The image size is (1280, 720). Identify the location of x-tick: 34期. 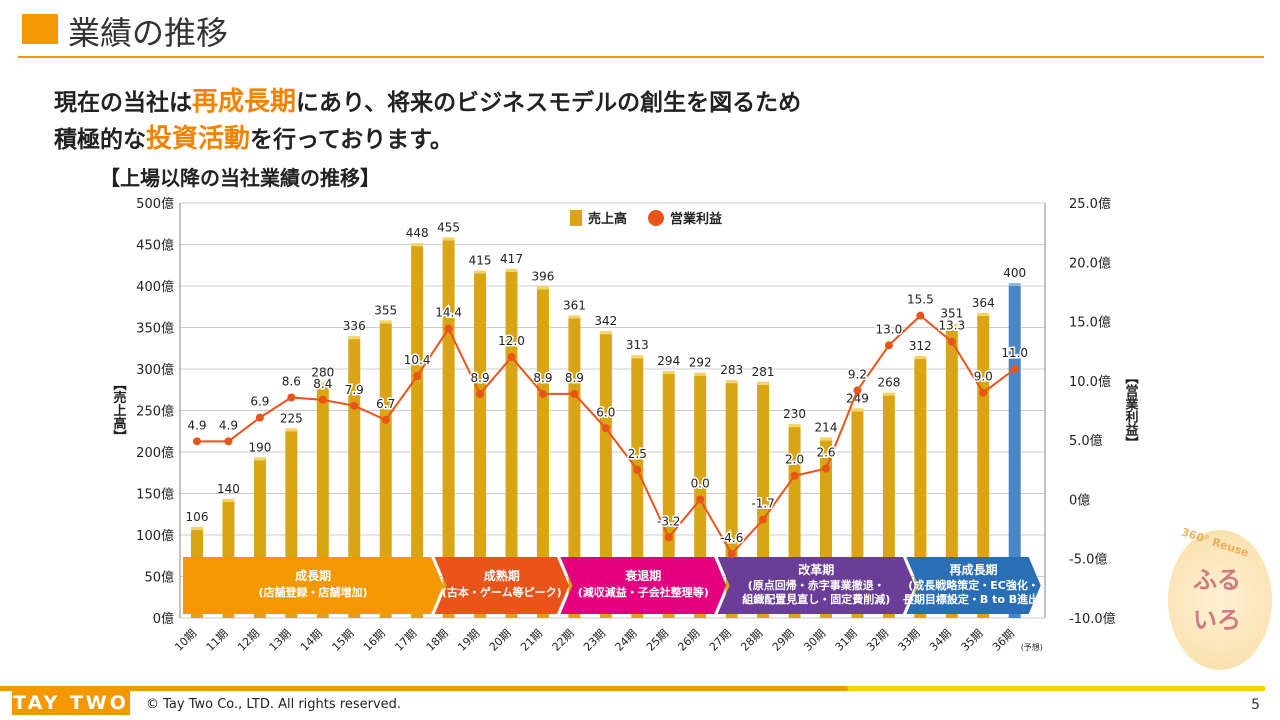
(940, 640).